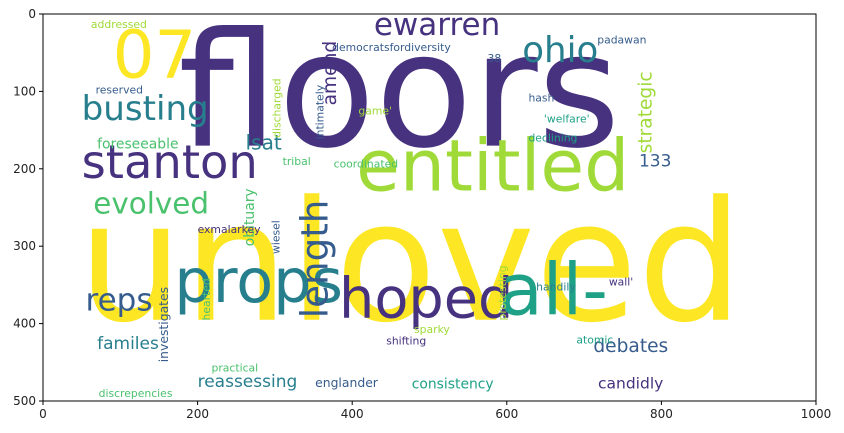  What do you see at coordinates (630, 346) in the screenshot?
I see `word-20: debates` at bounding box center [630, 346].